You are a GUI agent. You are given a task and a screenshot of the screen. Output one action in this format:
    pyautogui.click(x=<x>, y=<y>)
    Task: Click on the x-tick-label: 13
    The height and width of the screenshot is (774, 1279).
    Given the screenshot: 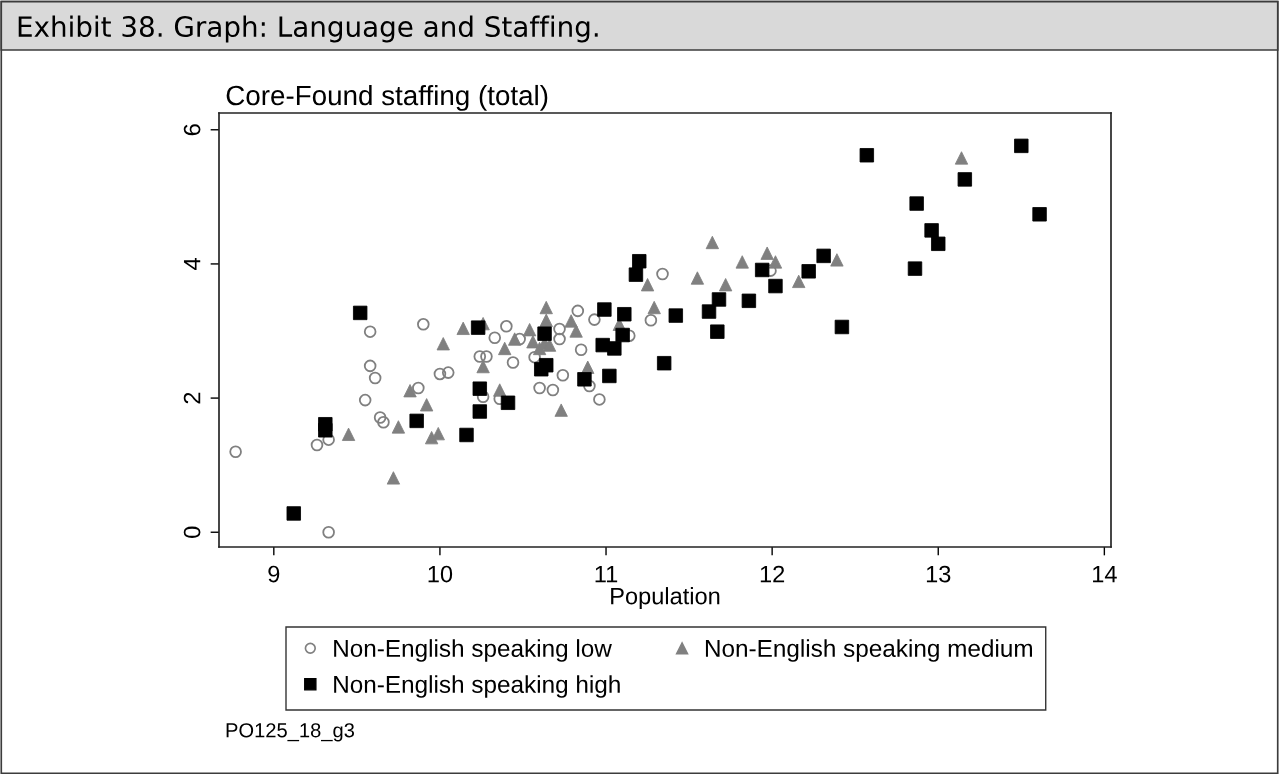 What is the action you would take?
    pyautogui.click(x=938, y=574)
    